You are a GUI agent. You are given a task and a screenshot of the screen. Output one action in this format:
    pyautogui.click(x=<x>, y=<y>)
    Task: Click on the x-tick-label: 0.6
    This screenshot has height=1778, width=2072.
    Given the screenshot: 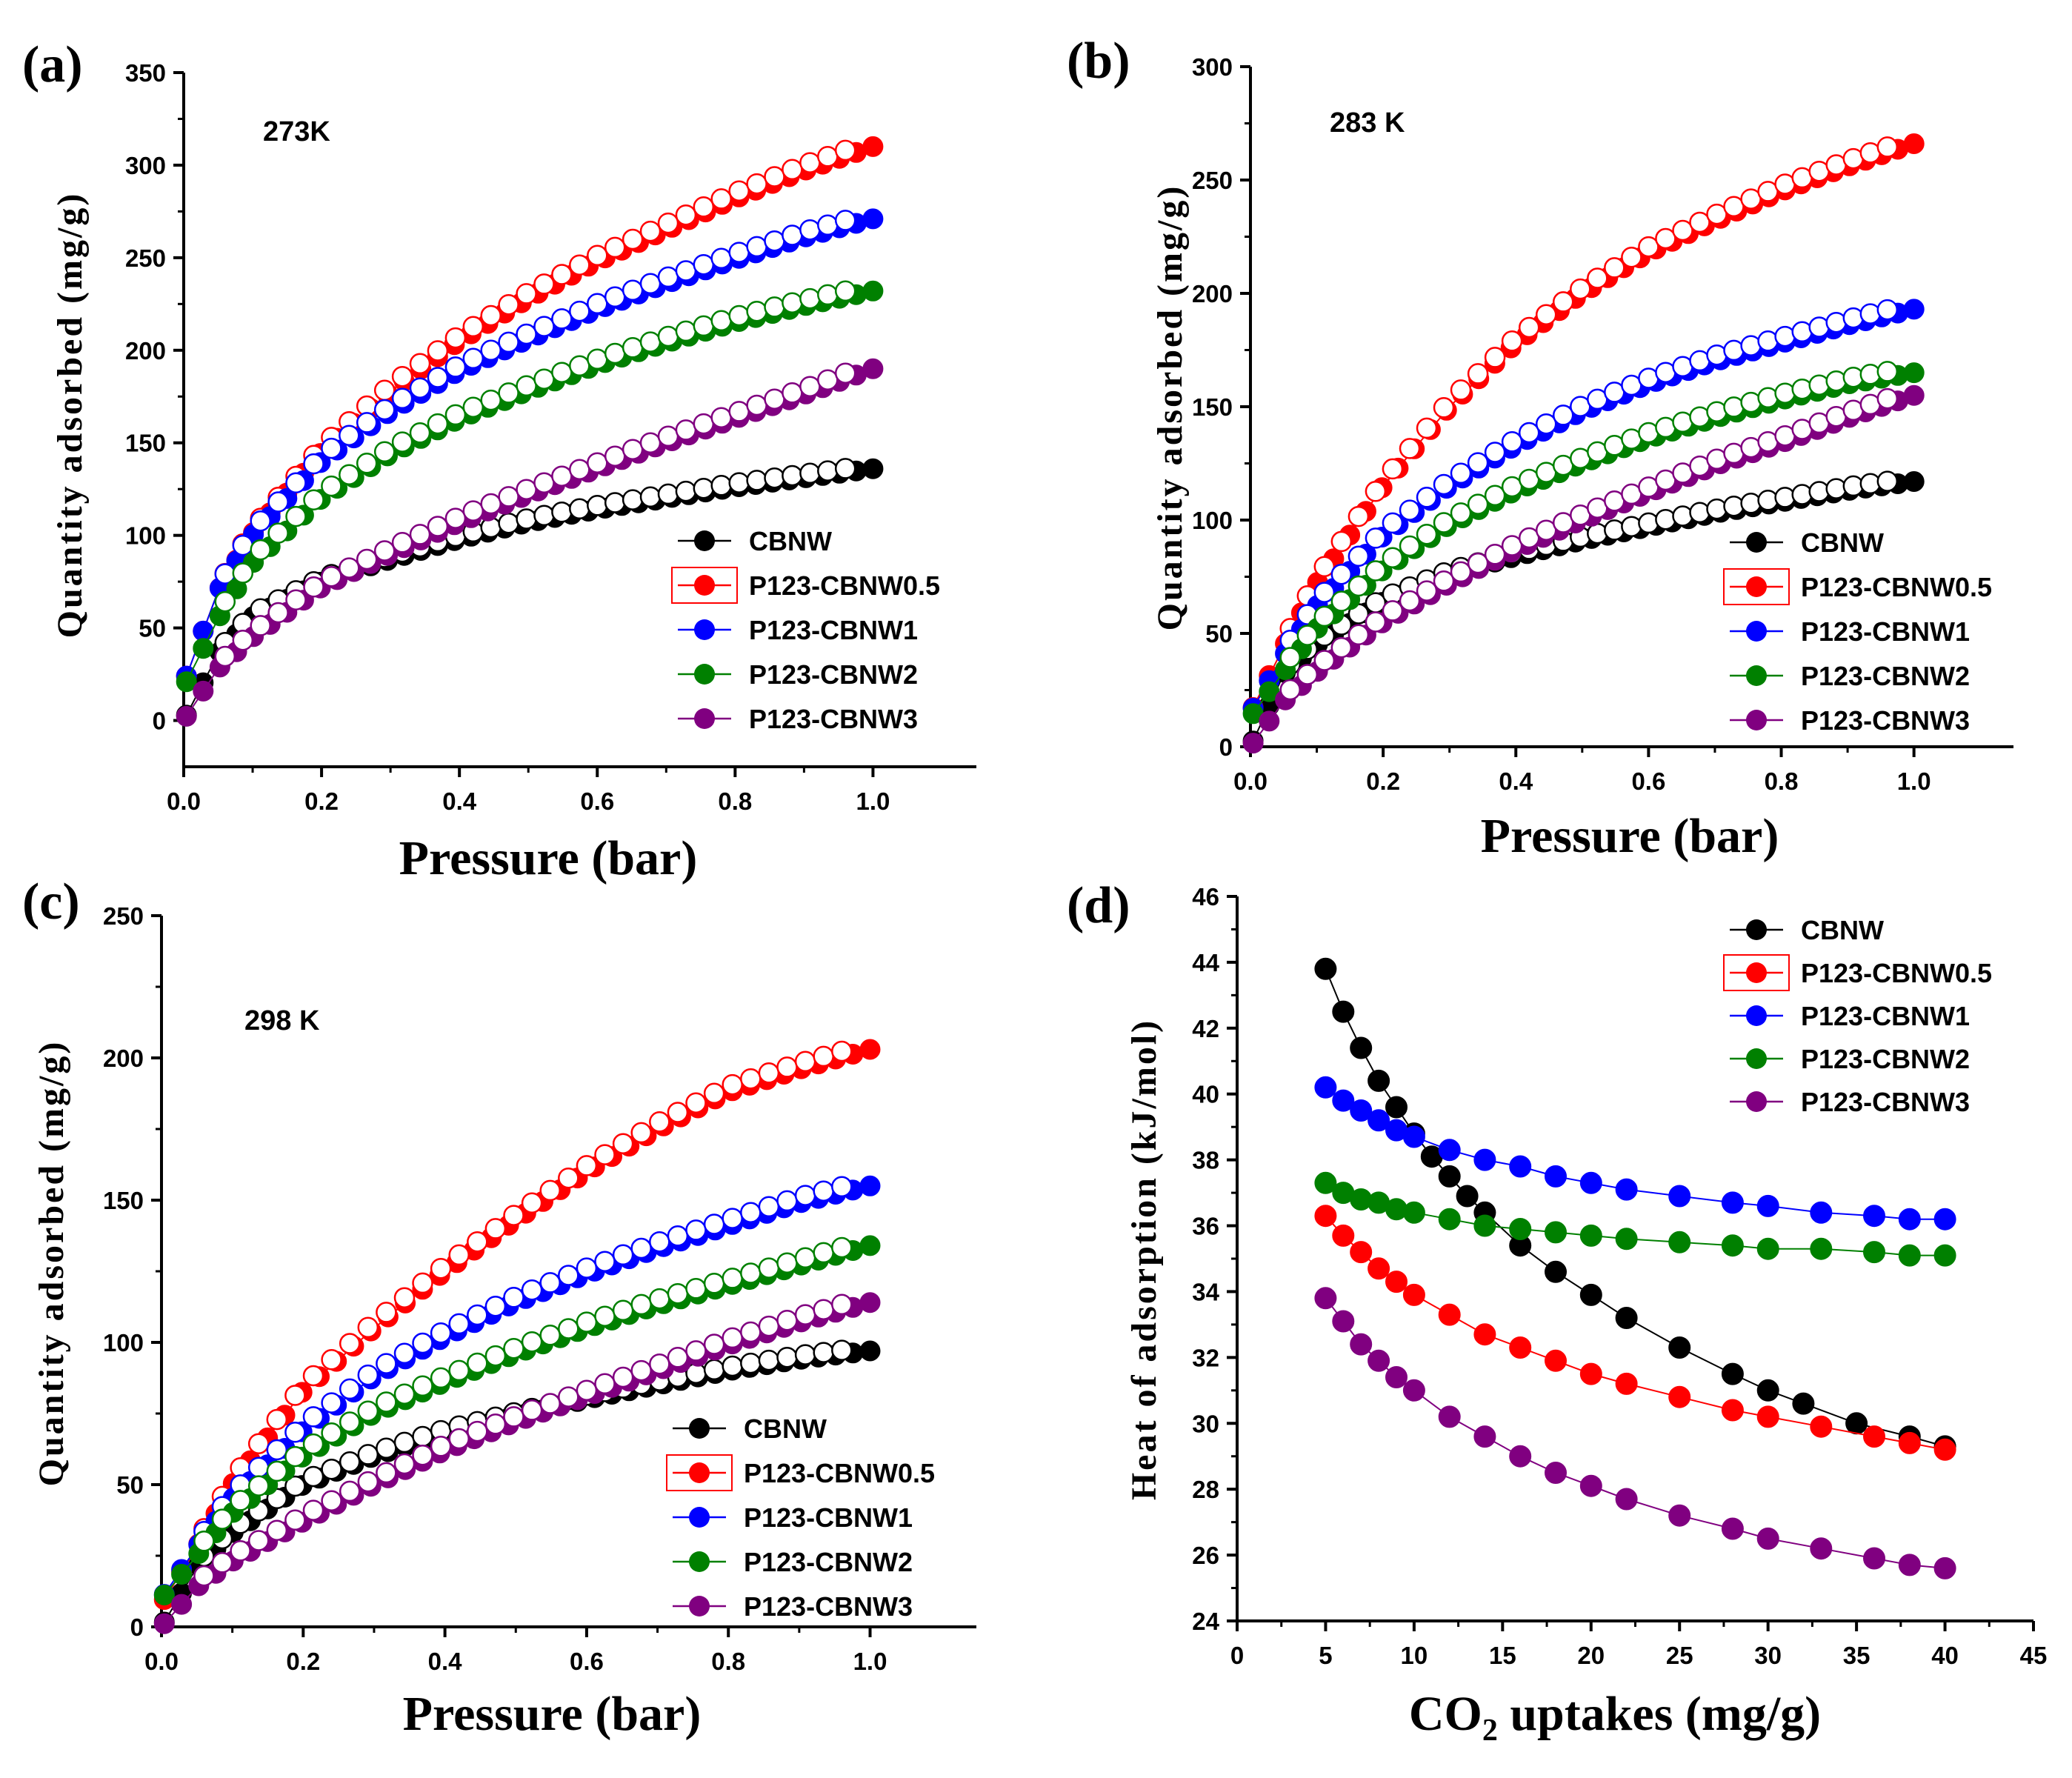 What is the action you would take?
    pyautogui.click(x=1648, y=781)
    